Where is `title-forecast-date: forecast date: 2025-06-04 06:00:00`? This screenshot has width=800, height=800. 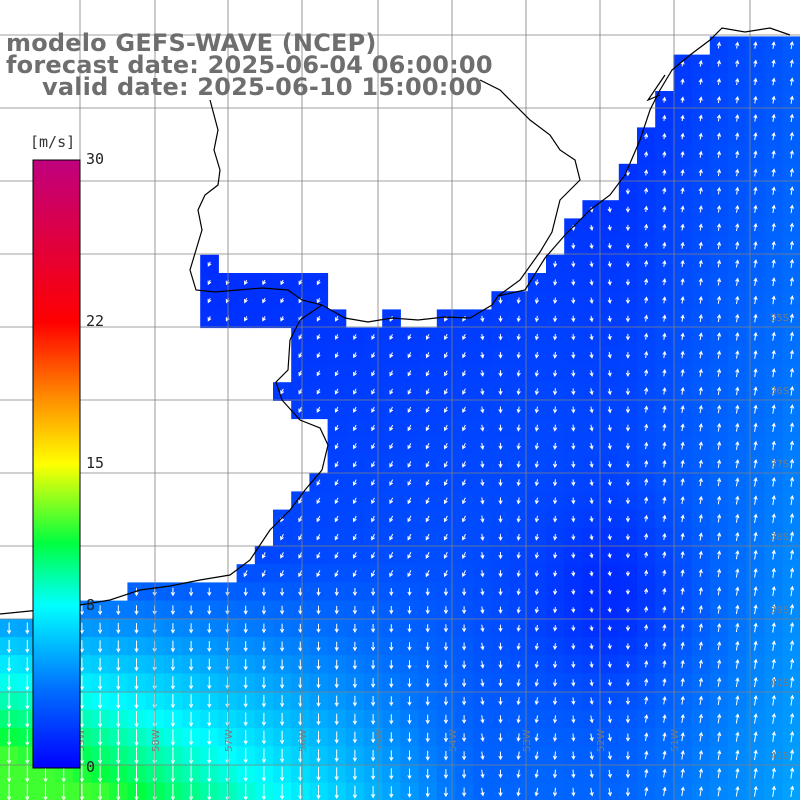 title-forecast-date: forecast date: 2025-06-04 06:00:00 is located at coordinates (249, 65).